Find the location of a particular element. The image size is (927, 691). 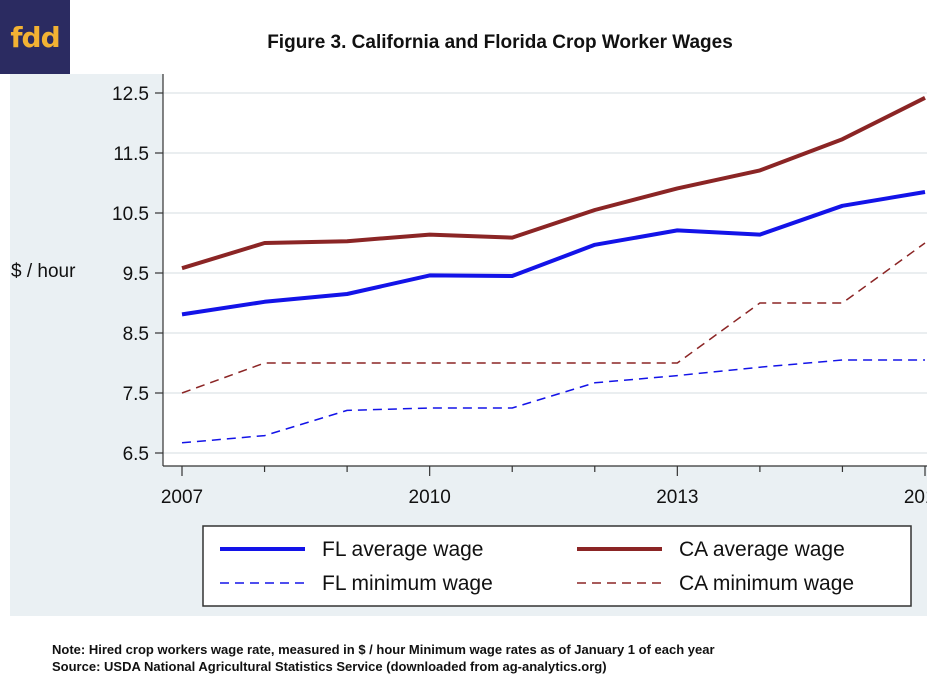

y-axis: 6.5 7.5 8.5 9.5 10.5 11.5 12.5 is located at coordinates (138, 270).